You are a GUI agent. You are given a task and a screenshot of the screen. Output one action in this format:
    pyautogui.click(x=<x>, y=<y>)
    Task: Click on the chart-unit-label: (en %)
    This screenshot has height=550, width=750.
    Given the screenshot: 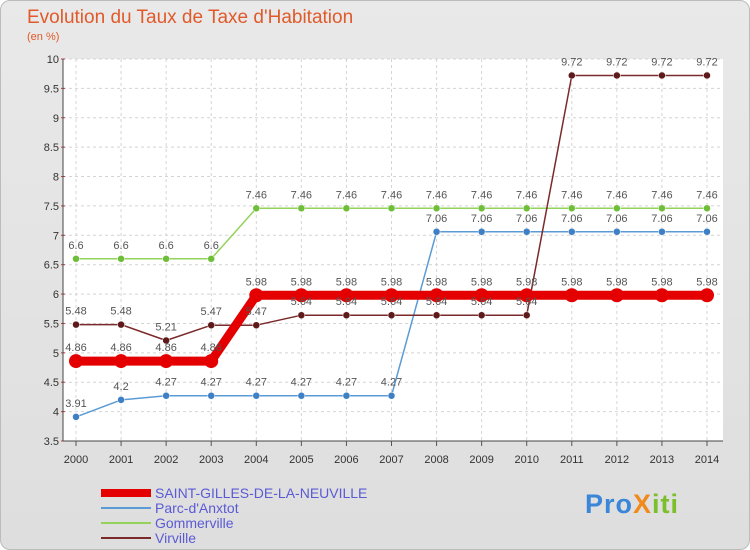 What is the action you would take?
    pyautogui.click(x=43, y=37)
    